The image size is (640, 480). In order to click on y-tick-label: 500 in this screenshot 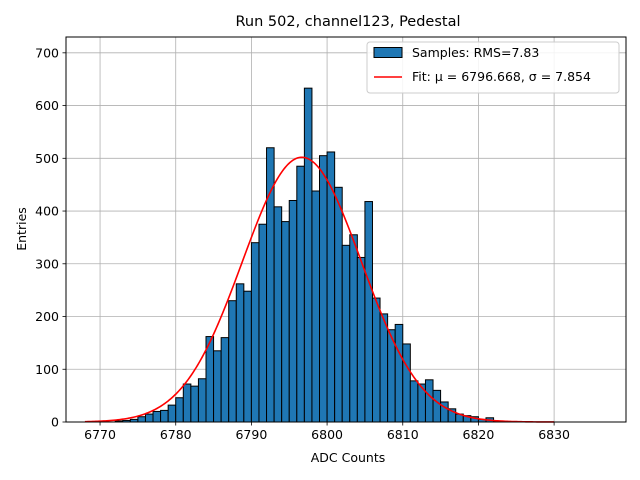, I will do `click(47, 158)`.